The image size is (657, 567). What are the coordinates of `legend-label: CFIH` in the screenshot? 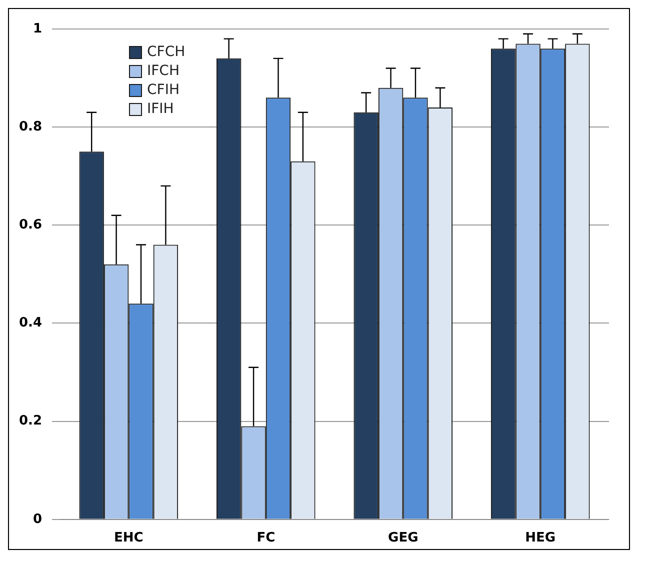 It's located at (163, 90).